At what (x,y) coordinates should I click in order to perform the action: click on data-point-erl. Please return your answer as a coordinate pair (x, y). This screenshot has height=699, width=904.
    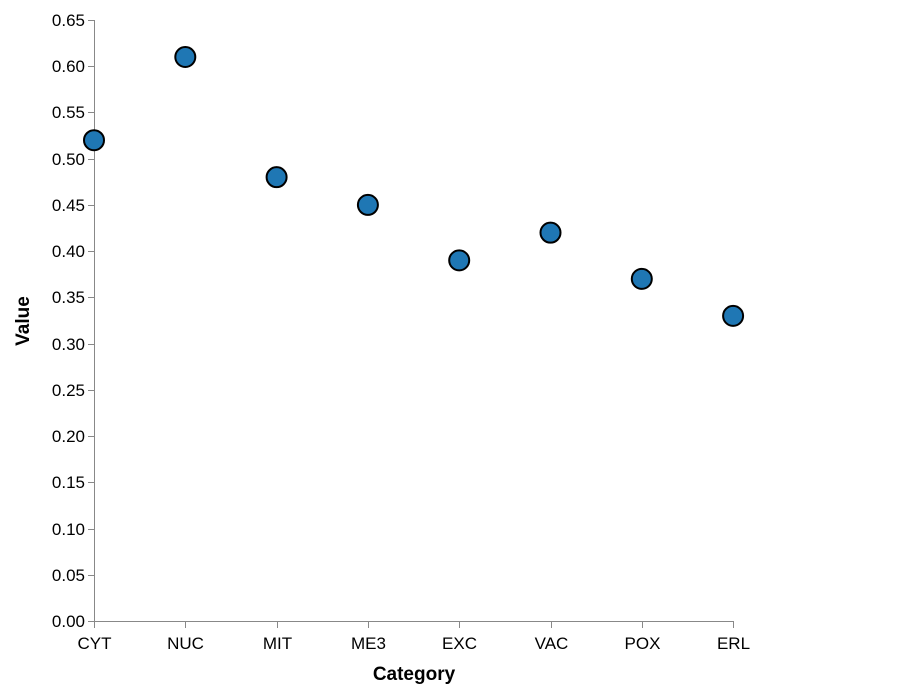
    Looking at the image, I should click on (733, 315).